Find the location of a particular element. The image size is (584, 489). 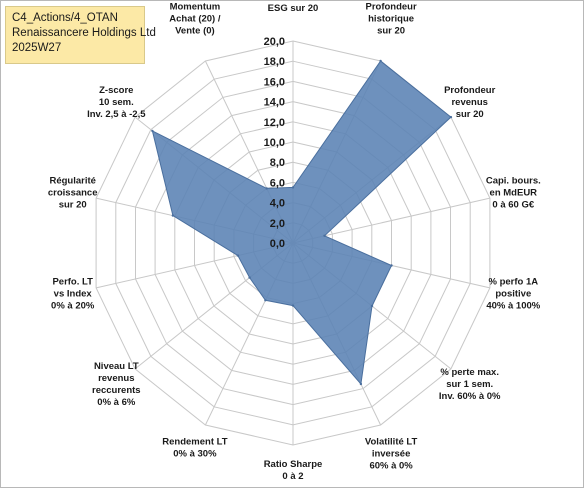

axis-label: Ratio Sharpe 0 à 2 is located at coordinates (293, 470).